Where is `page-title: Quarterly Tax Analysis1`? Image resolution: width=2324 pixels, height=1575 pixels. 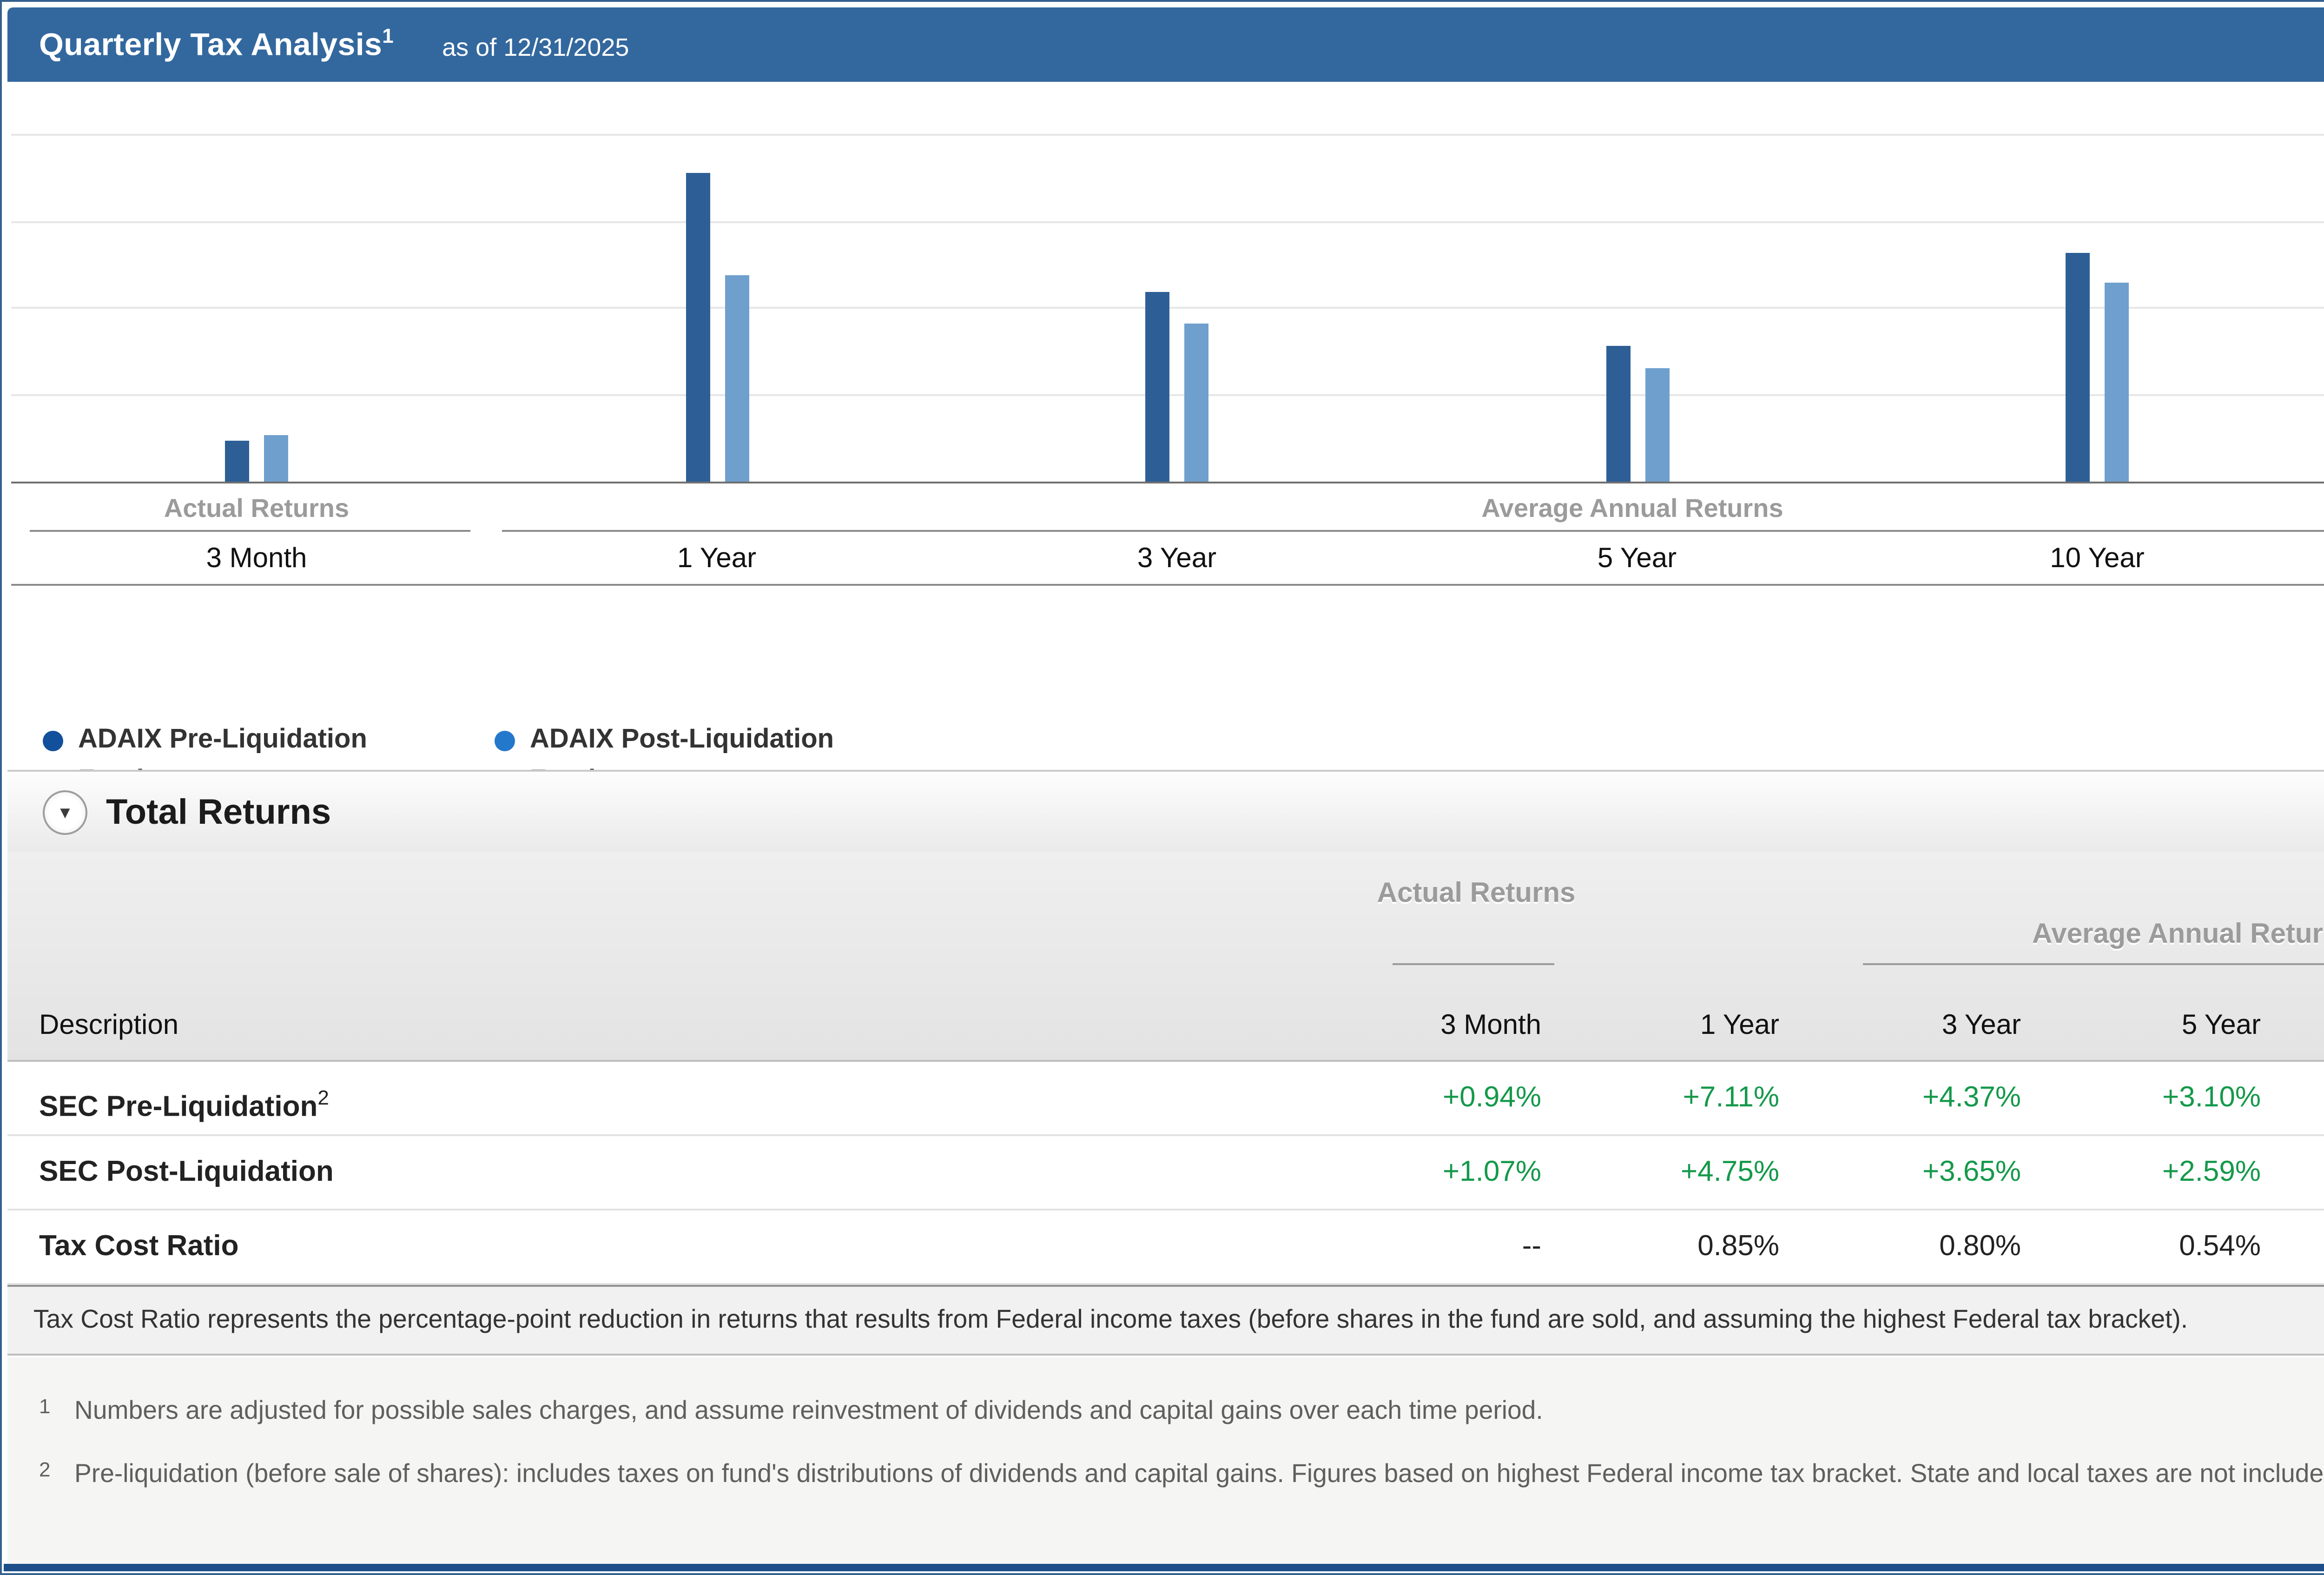 page-title: Quarterly Tax Analysis1 is located at coordinates (216, 43).